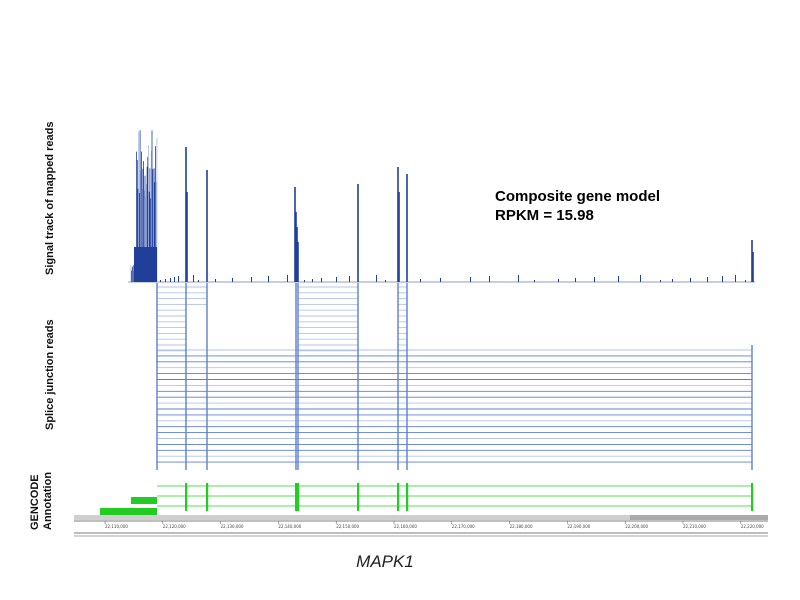 The width and height of the screenshot is (800, 600). Describe the element at coordinates (427, 499) in the screenshot. I see `gencode-track` at that location.